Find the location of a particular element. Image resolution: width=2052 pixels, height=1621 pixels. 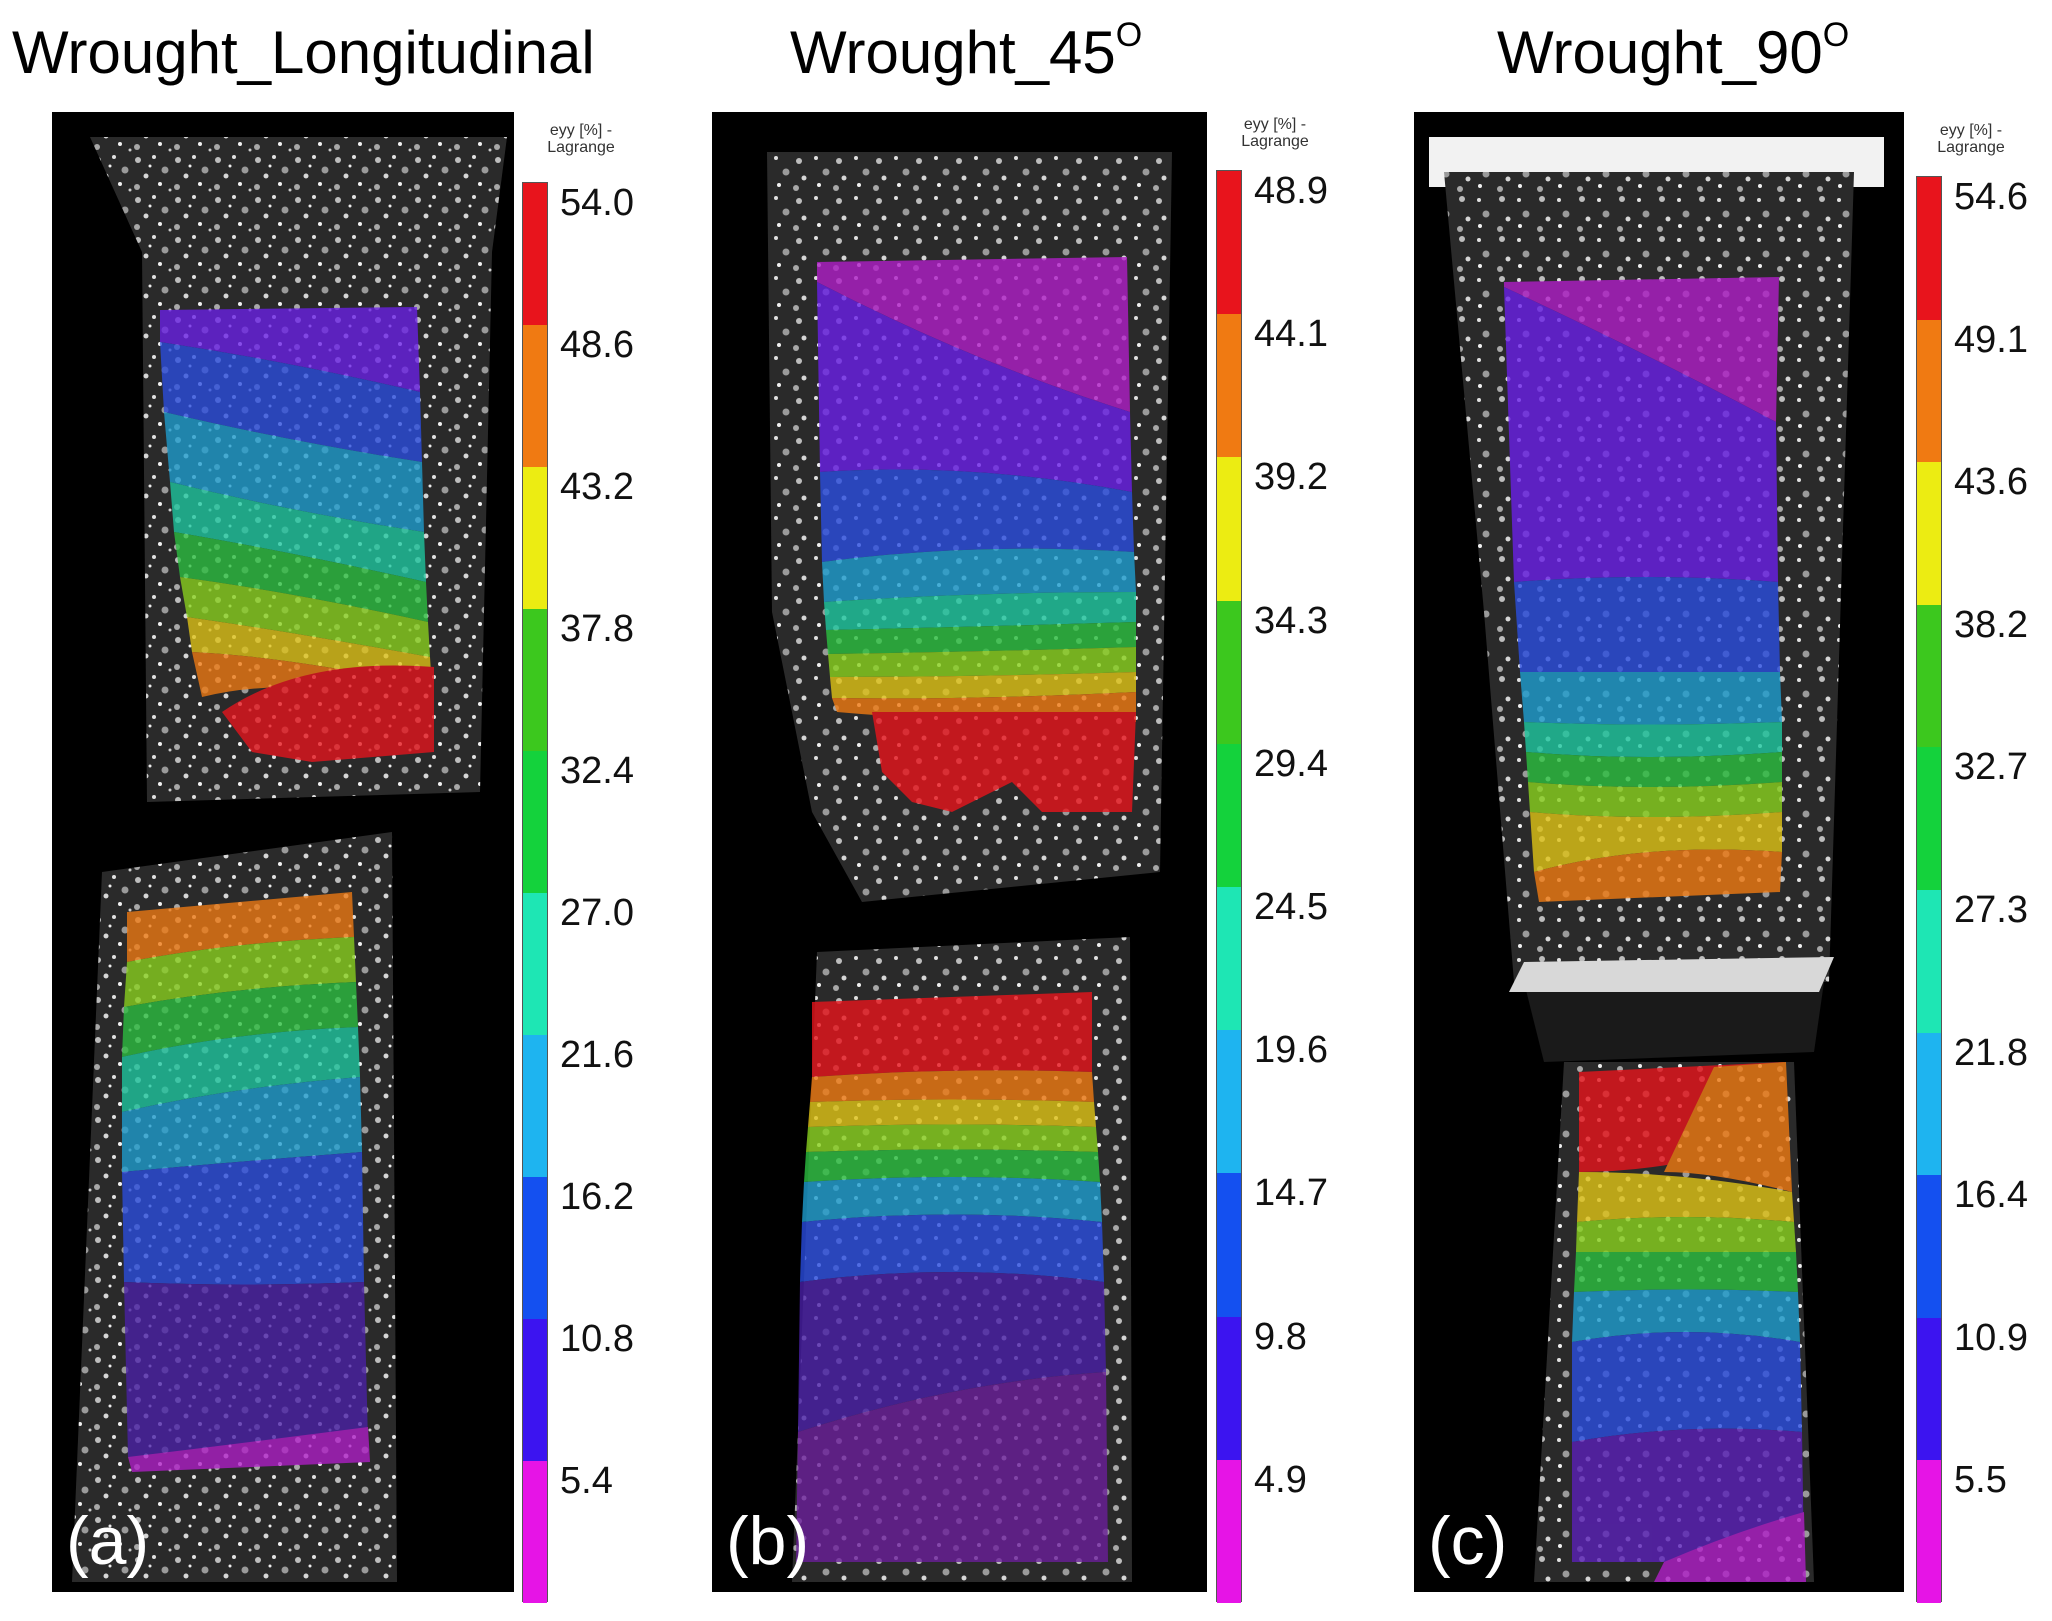

colorbar-tick-label: 5.4 is located at coordinates (586, 1481).